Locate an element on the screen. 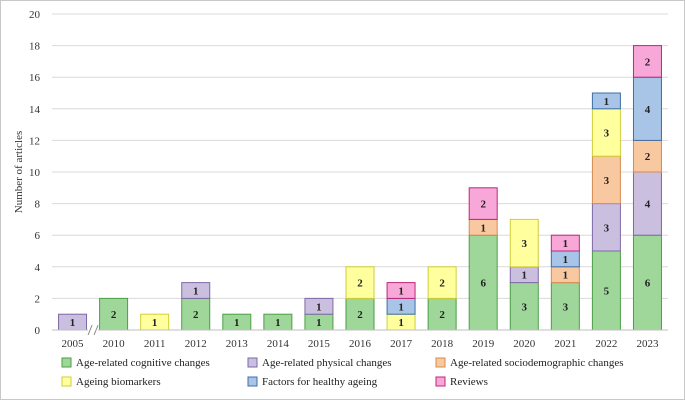  x-tick-label: 2016 is located at coordinates (360, 344).